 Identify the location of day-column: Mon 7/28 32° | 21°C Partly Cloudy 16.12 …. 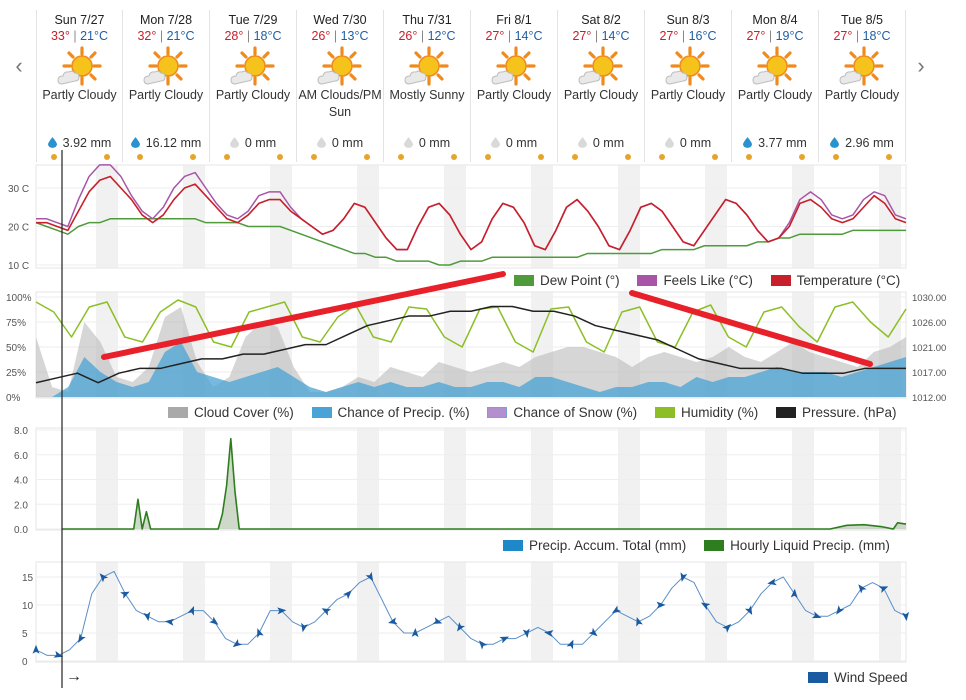
(166, 86).